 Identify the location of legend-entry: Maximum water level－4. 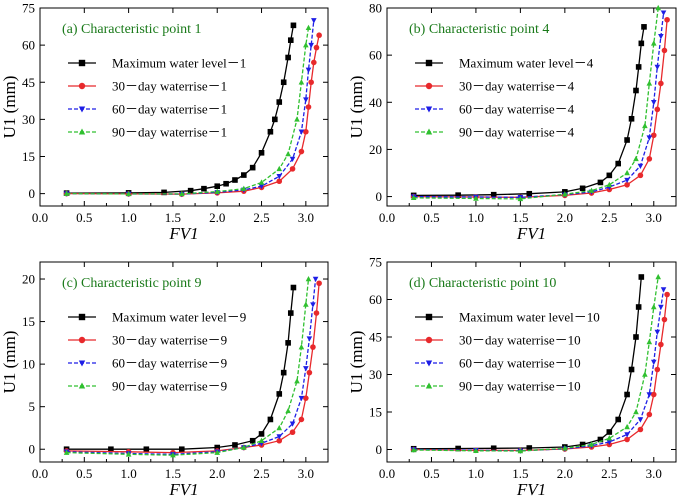
(504, 63).